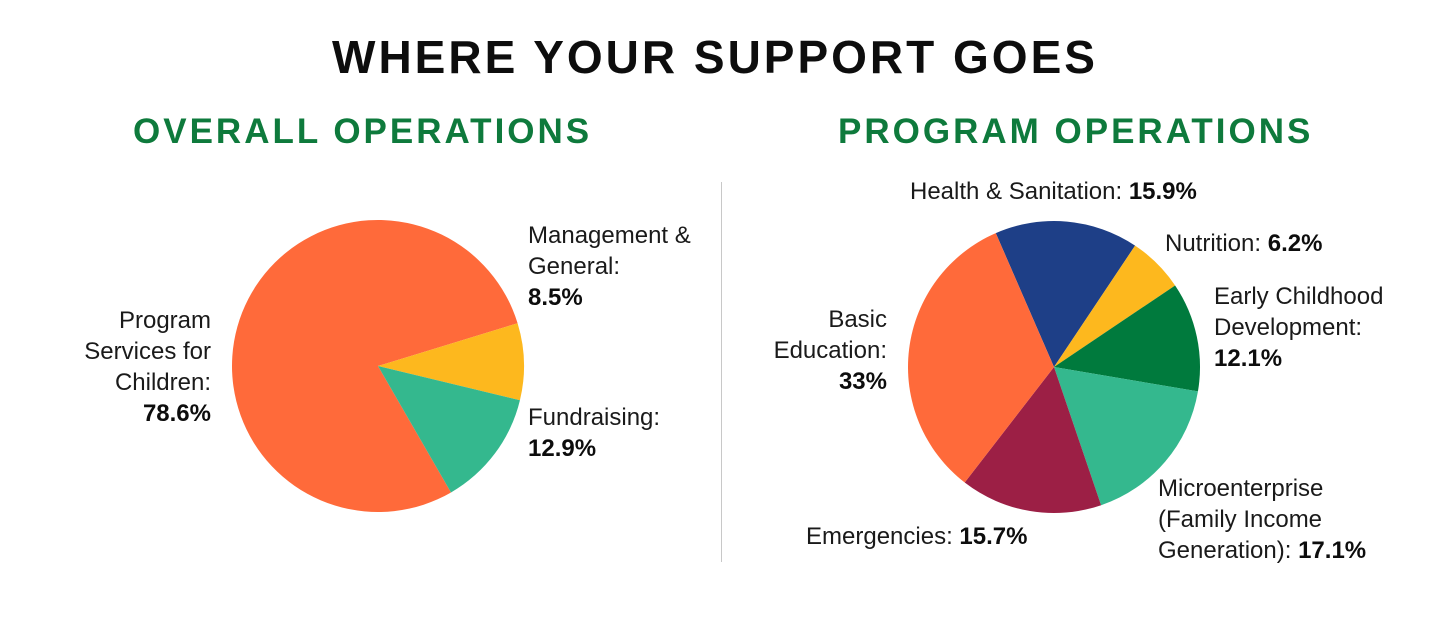 This screenshot has width=1430, height=625. Describe the element at coordinates (609, 266) in the screenshot. I see `slice-label-management-general: Management & General: 8.5%` at that location.